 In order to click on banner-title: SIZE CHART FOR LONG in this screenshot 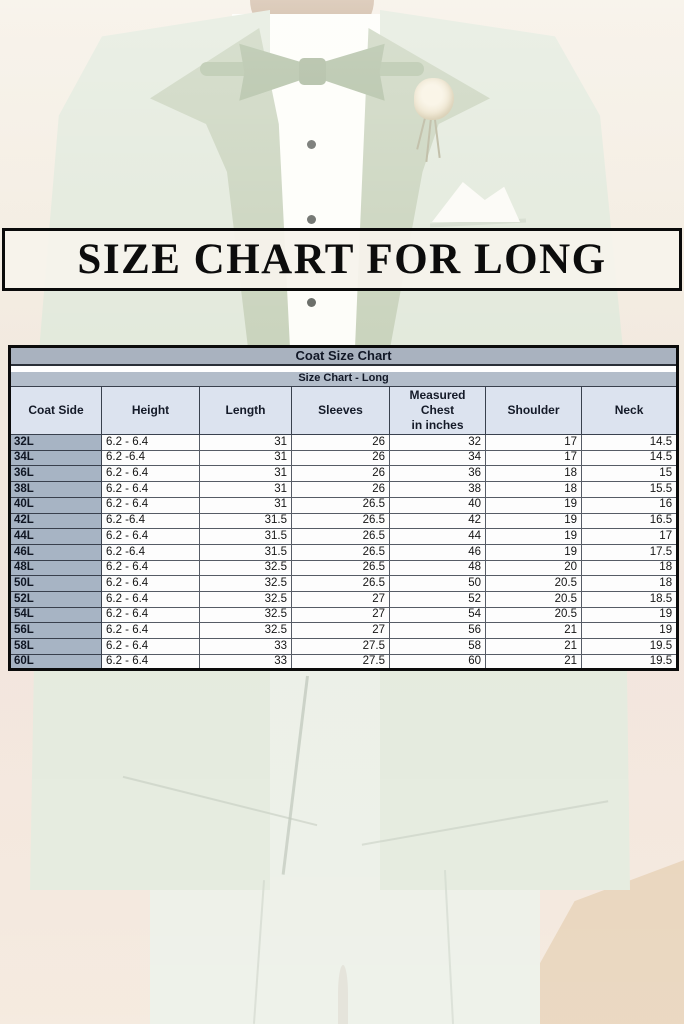, I will do `click(342, 259)`.